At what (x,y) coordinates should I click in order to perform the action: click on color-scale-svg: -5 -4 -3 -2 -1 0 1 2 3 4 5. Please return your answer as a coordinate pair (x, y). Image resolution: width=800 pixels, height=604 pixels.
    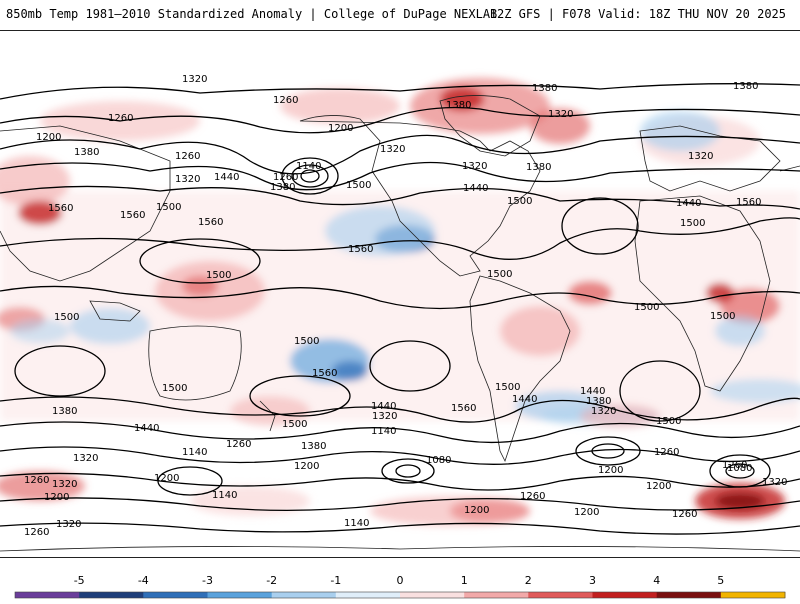
    Looking at the image, I should click on (400, 586).